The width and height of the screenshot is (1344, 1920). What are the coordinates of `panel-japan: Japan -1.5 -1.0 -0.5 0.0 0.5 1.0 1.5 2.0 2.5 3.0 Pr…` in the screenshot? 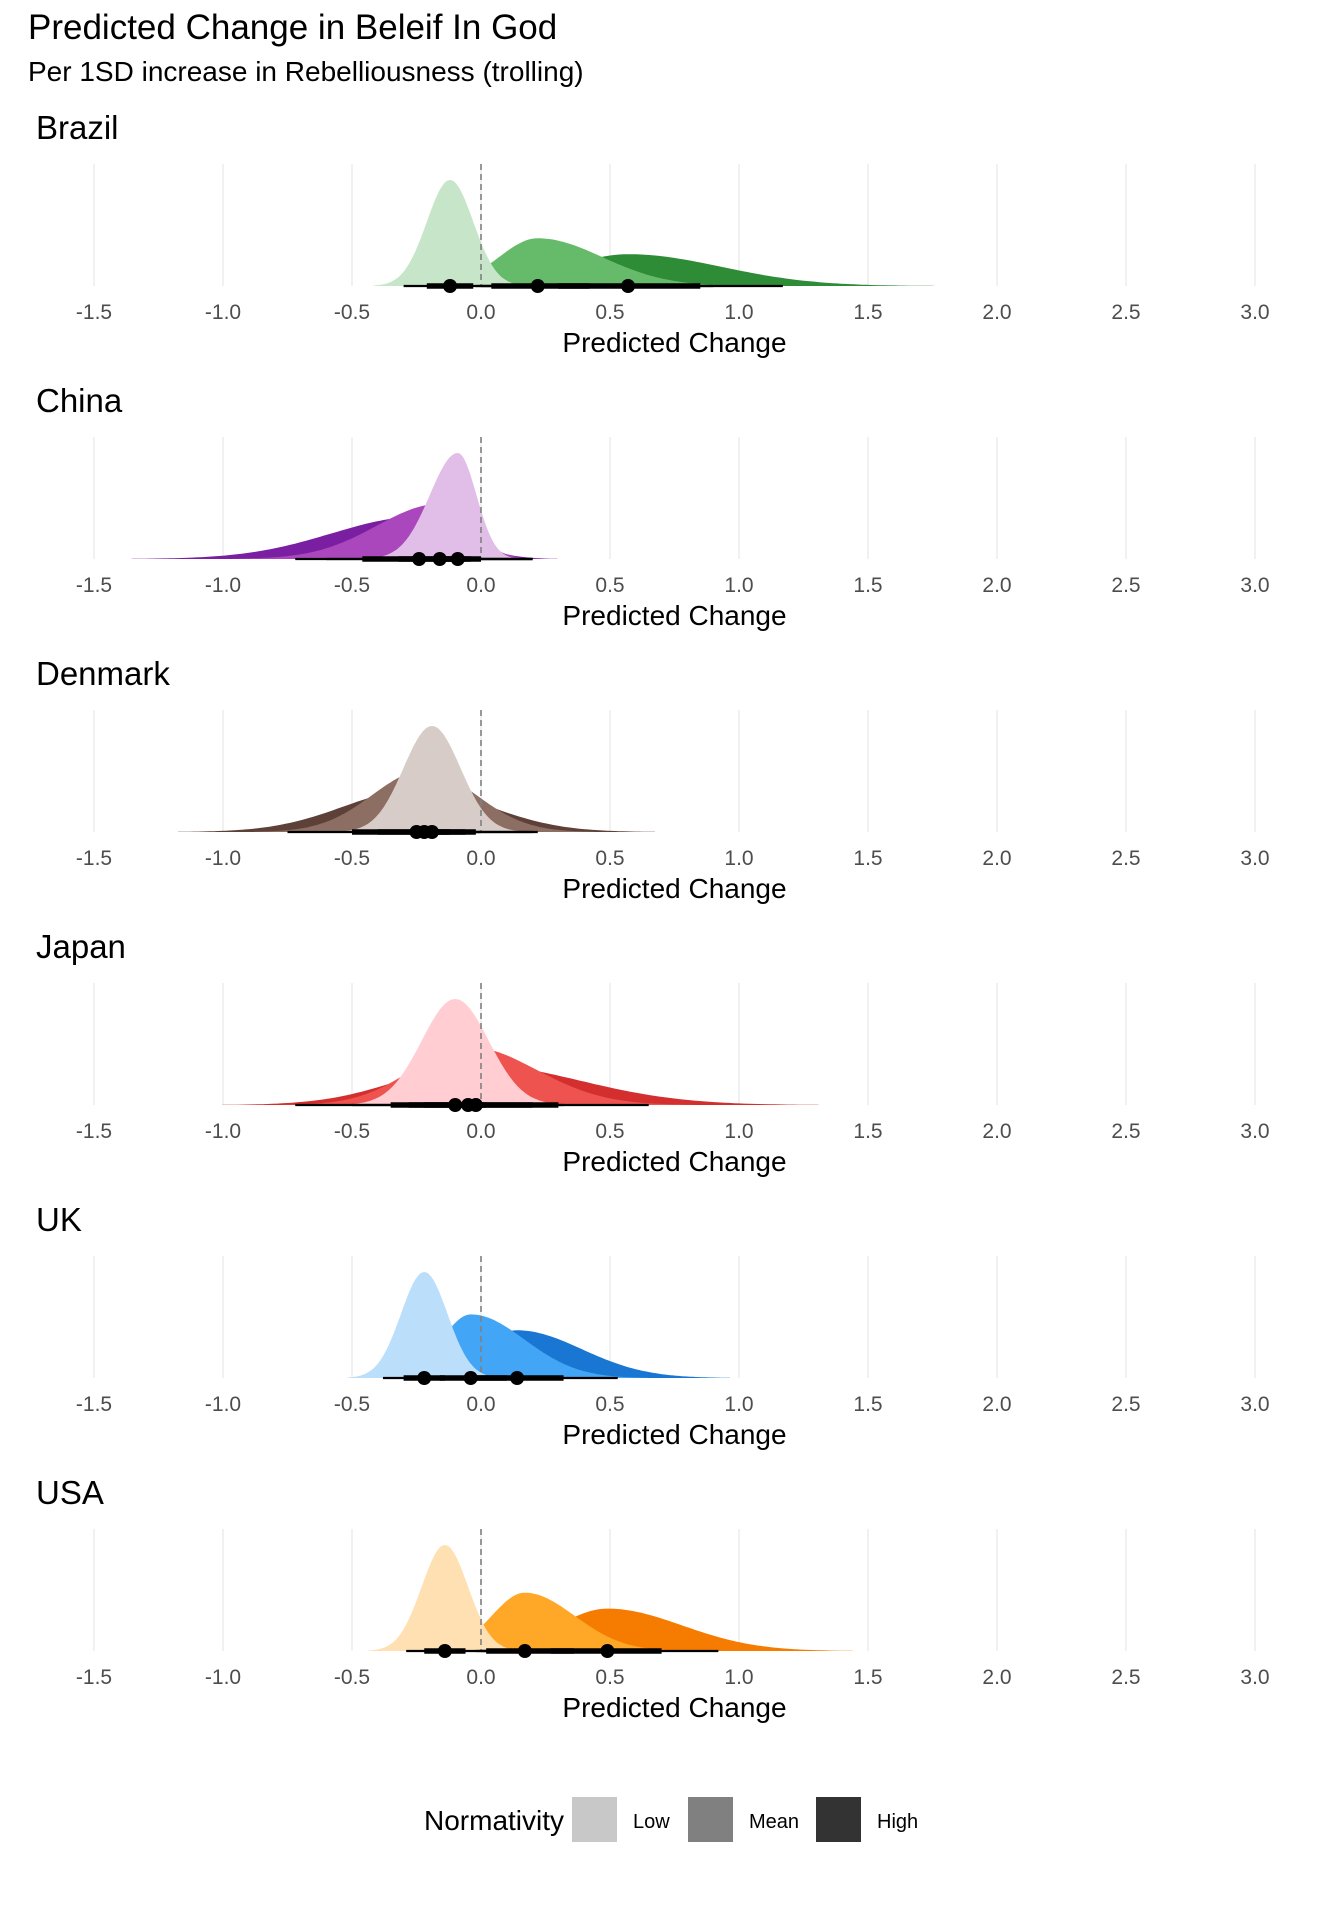 It's located at (653, 1052).